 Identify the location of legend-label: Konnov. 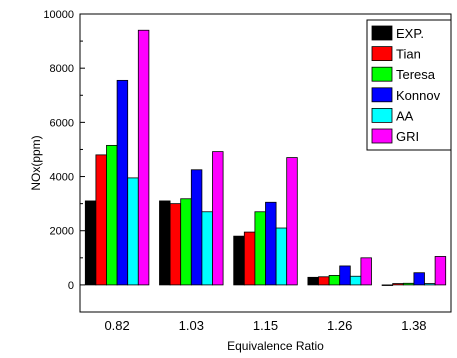
(418, 95).